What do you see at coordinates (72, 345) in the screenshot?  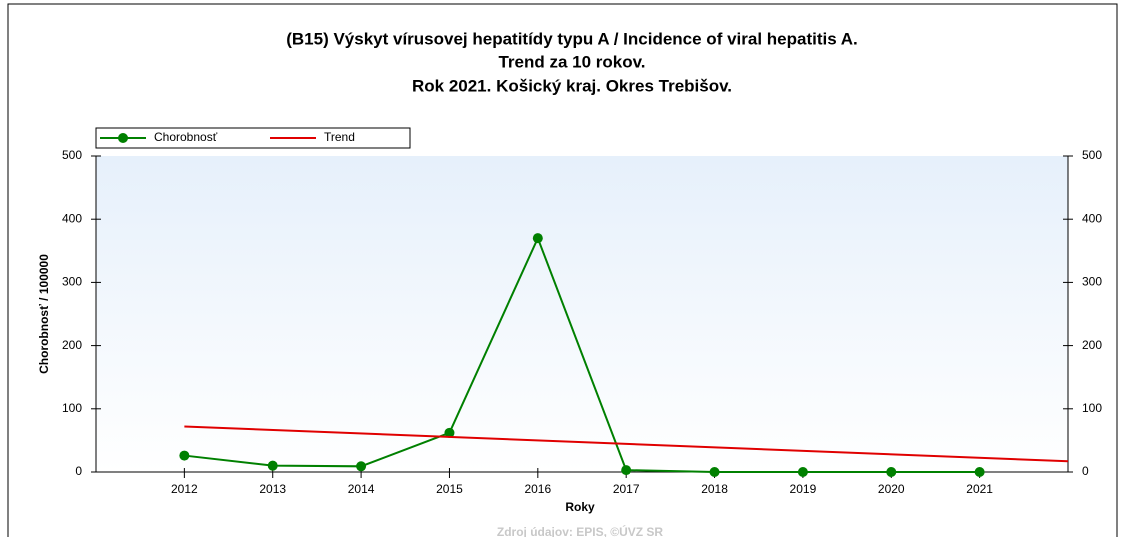 I see `y-tick-label: 200` at bounding box center [72, 345].